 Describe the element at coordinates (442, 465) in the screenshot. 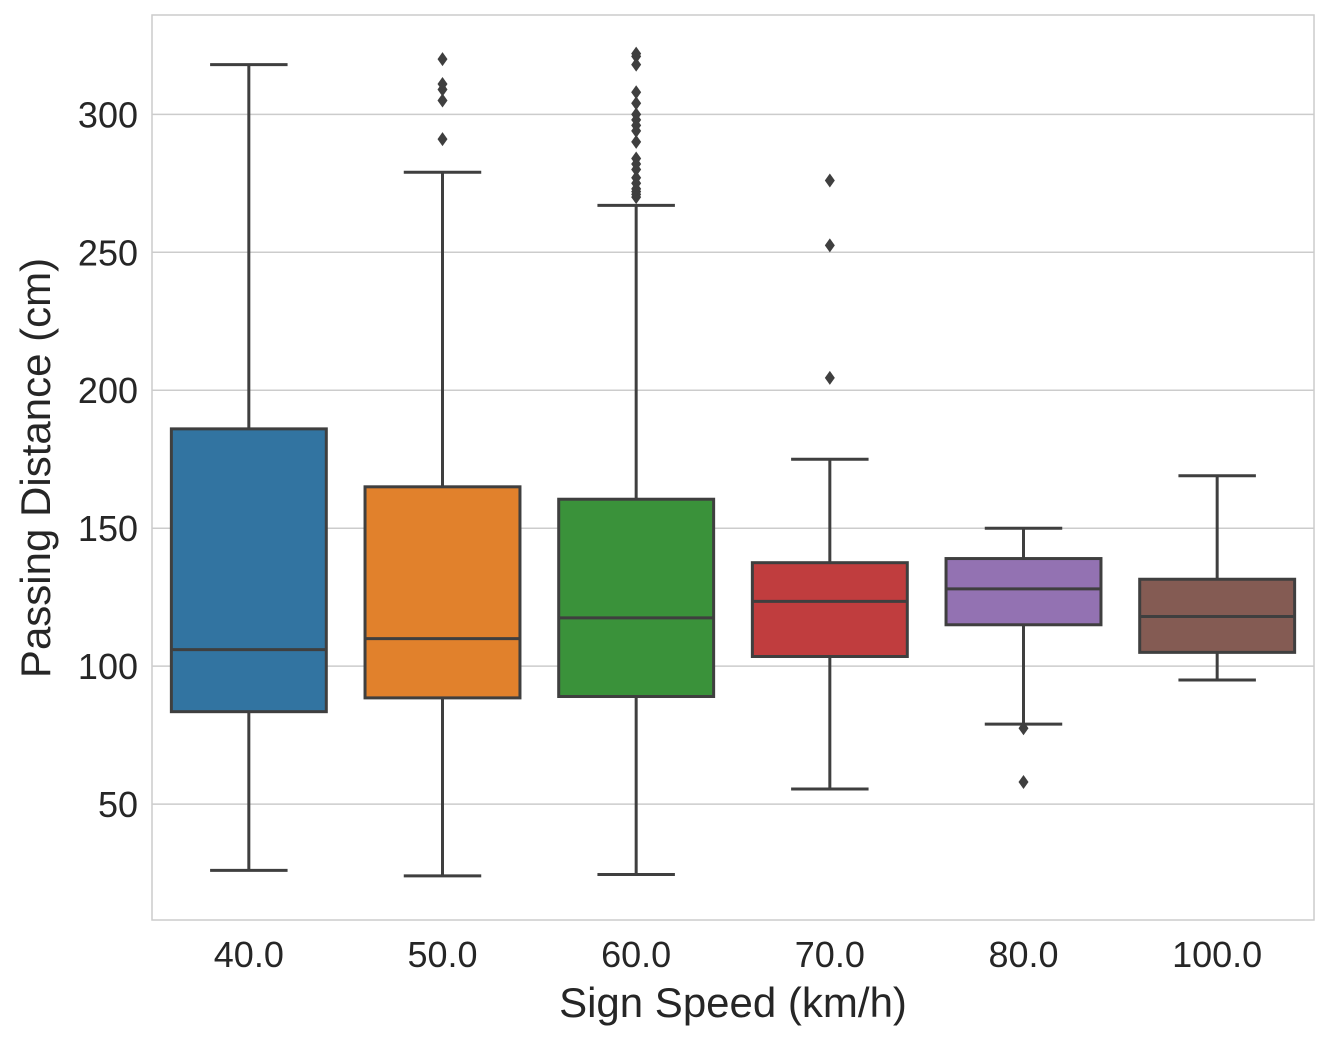

I see `box-group-50.0` at that location.